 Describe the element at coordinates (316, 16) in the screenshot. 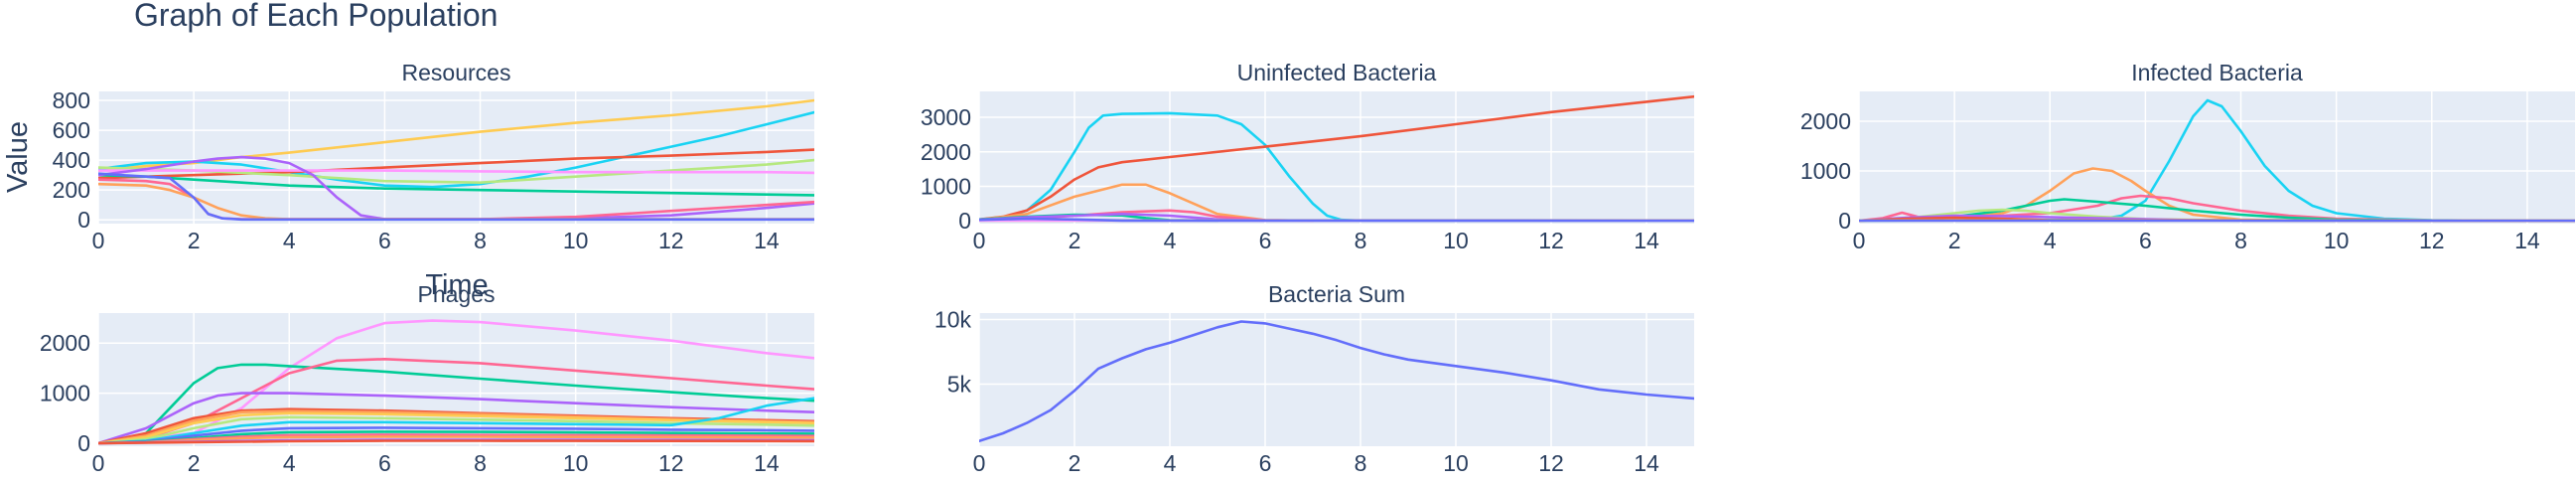

I see `figure-title: Graph of Each Population` at that location.